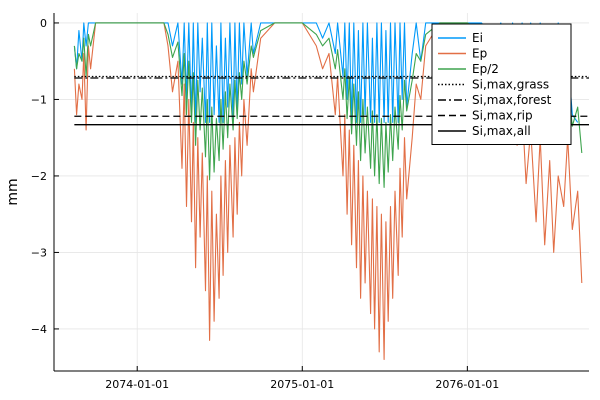 This screenshot has height=400, width=600. Describe the element at coordinates (39, 252) in the screenshot. I see `y-tick-label: −3` at that location.